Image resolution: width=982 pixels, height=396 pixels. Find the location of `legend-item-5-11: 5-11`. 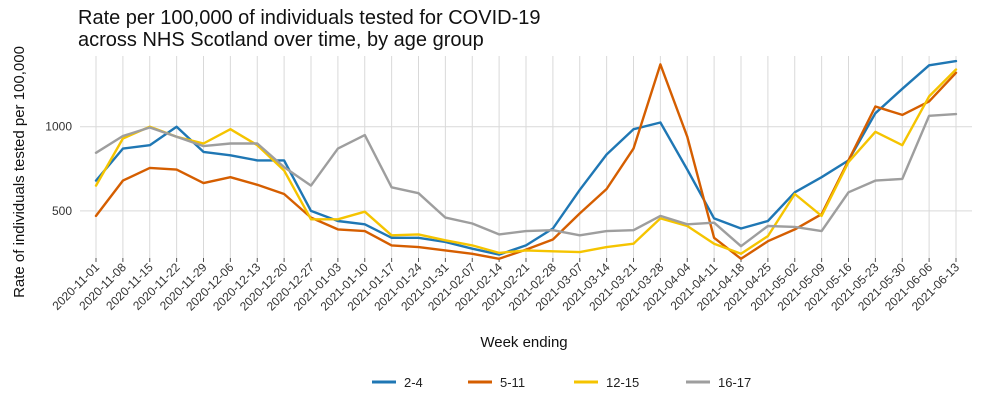

legend-item-5-11: 5-11 is located at coordinates (496, 382).